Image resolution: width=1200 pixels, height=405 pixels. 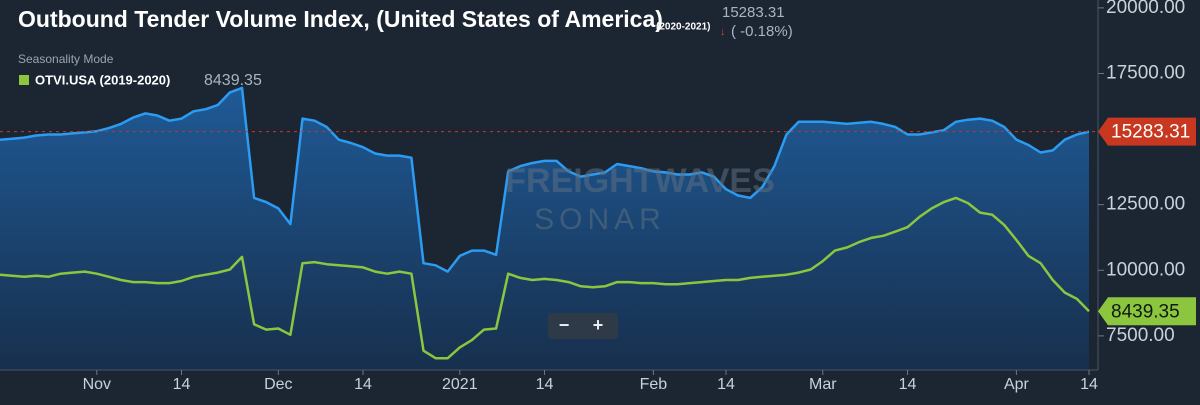 I want to click on y-tick-label: 10000.00, so click(x=1145, y=269).